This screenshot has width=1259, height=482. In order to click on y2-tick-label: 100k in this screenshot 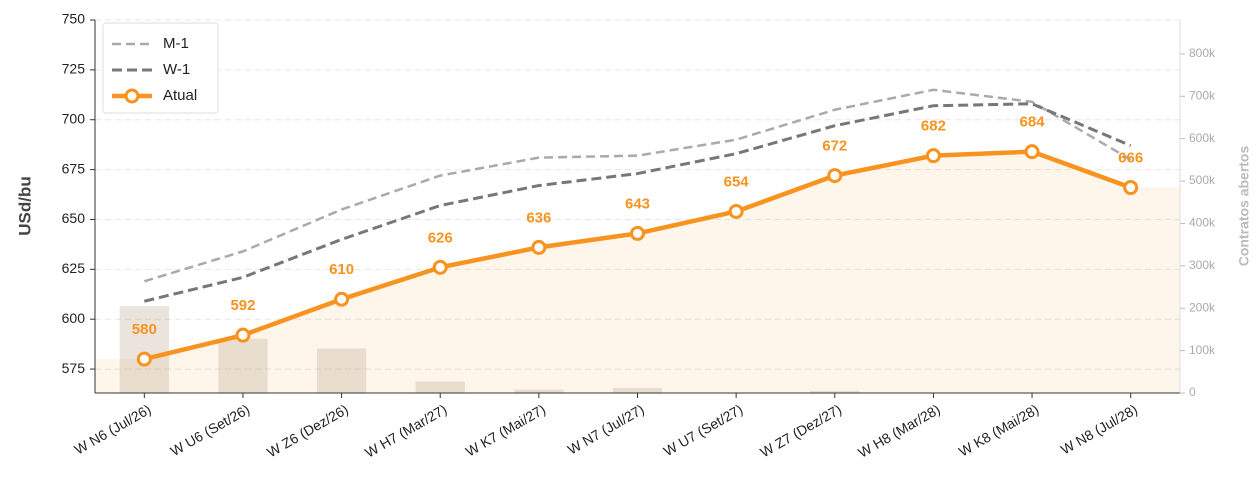, I will do `click(1202, 350)`.